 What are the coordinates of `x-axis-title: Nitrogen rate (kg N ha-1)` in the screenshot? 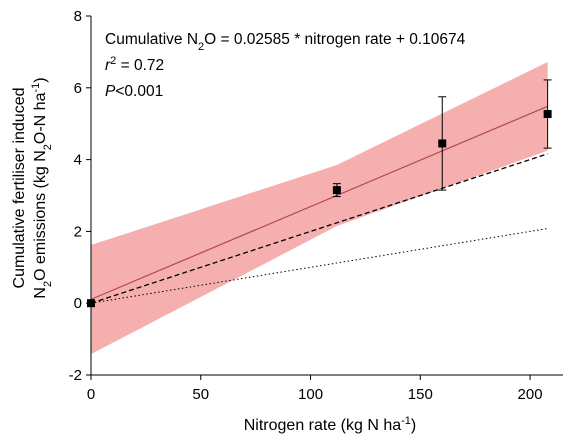 It's located at (330, 424).